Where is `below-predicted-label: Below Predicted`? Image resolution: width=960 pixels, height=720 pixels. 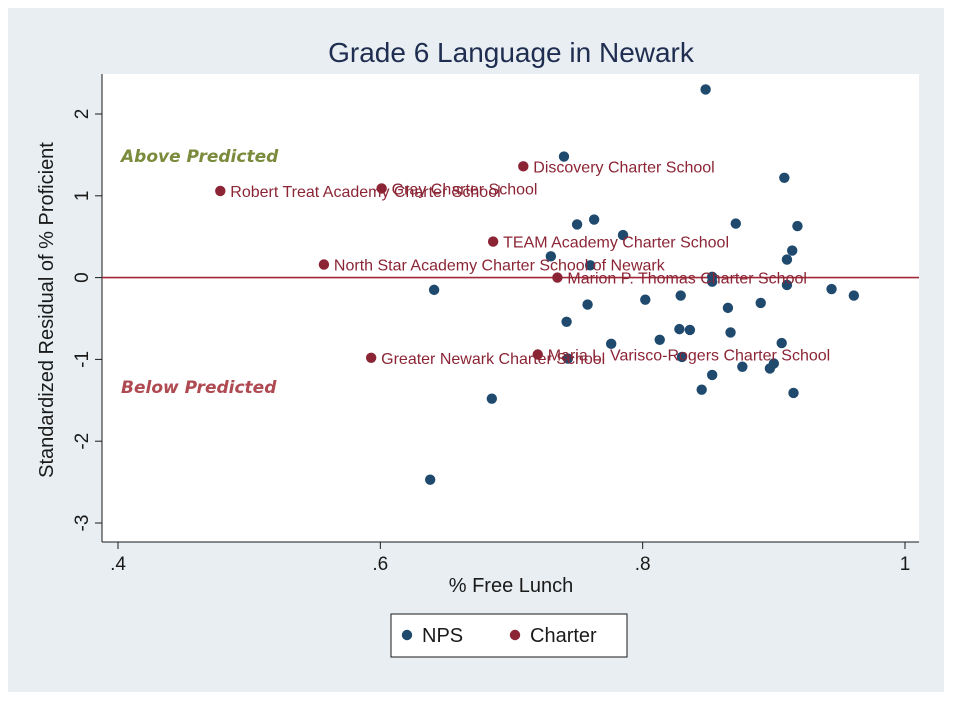
below-predicted-label: Below Predicted is located at coordinates (199, 388).